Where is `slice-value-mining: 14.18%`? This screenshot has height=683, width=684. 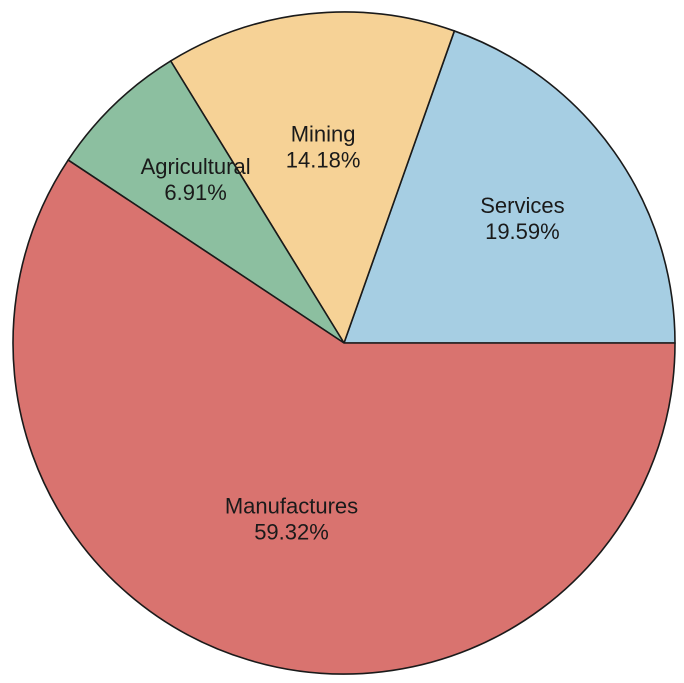
slice-value-mining: 14.18% is located at coordinates (323, 160).